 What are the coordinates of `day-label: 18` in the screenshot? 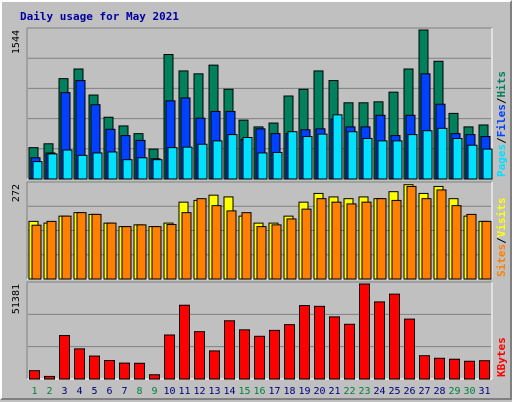 It's located at (289, 391).